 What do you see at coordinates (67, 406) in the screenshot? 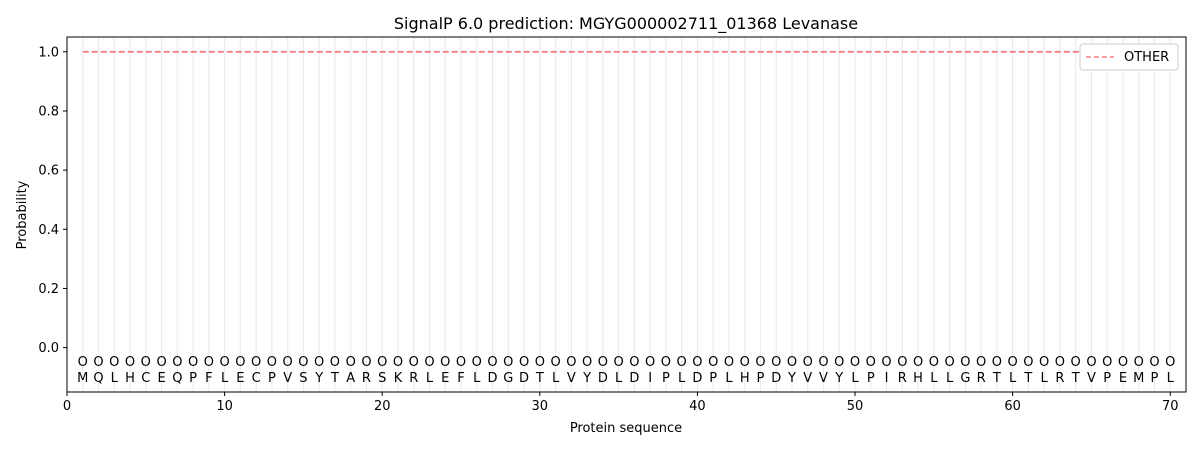
I see `x-tick-label: 0` at bounding box center [67, 406].